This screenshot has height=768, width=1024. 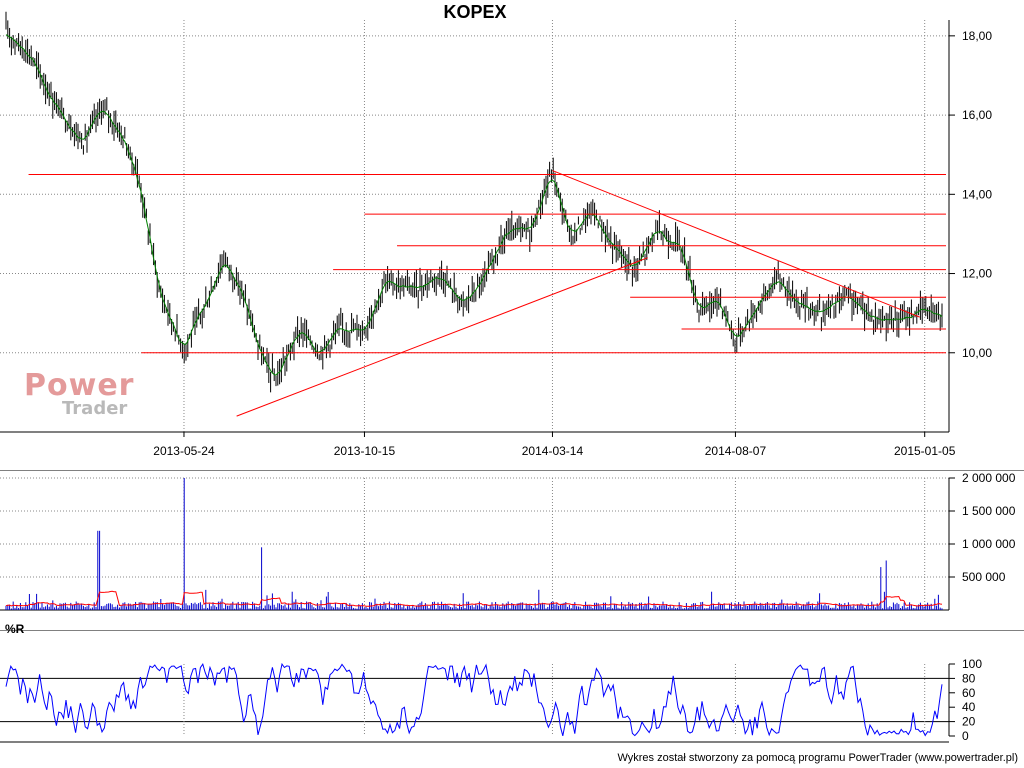 I want to click on price-y-tick-label: 10,00, so click(x=977, y=353).